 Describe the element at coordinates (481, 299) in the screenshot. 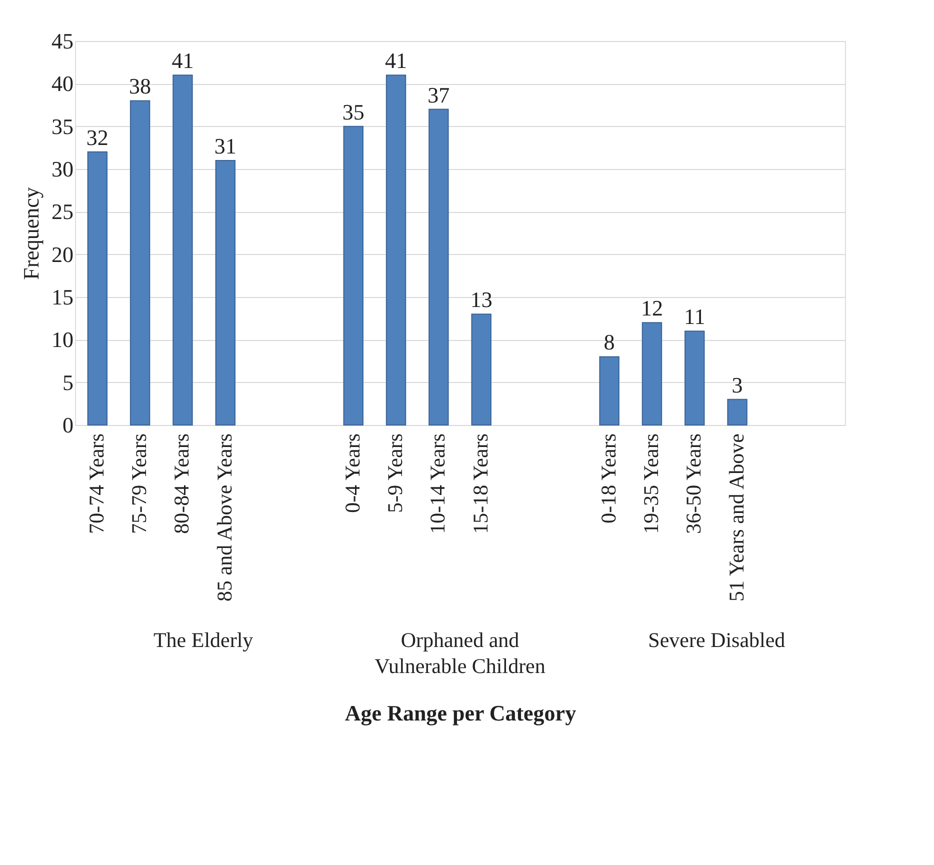

I see `data-label: 13` at that location.